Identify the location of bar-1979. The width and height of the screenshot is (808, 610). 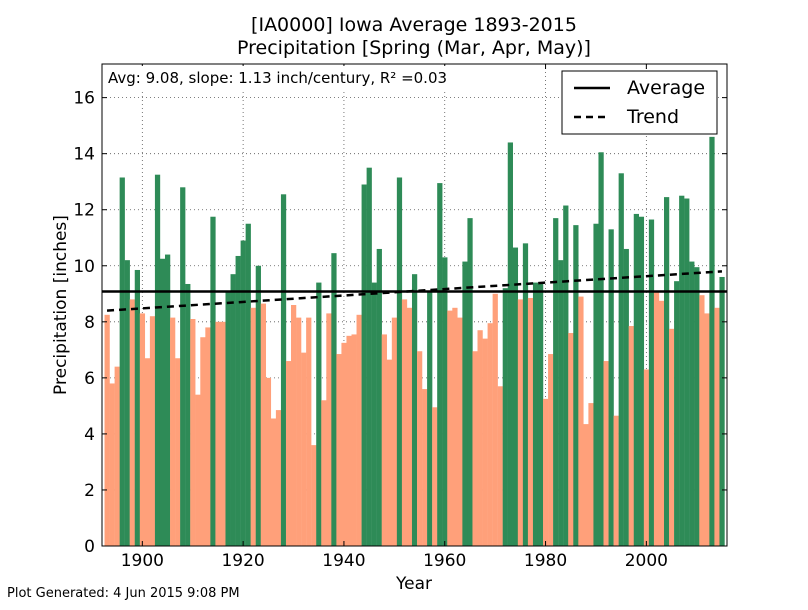
(540, 414).